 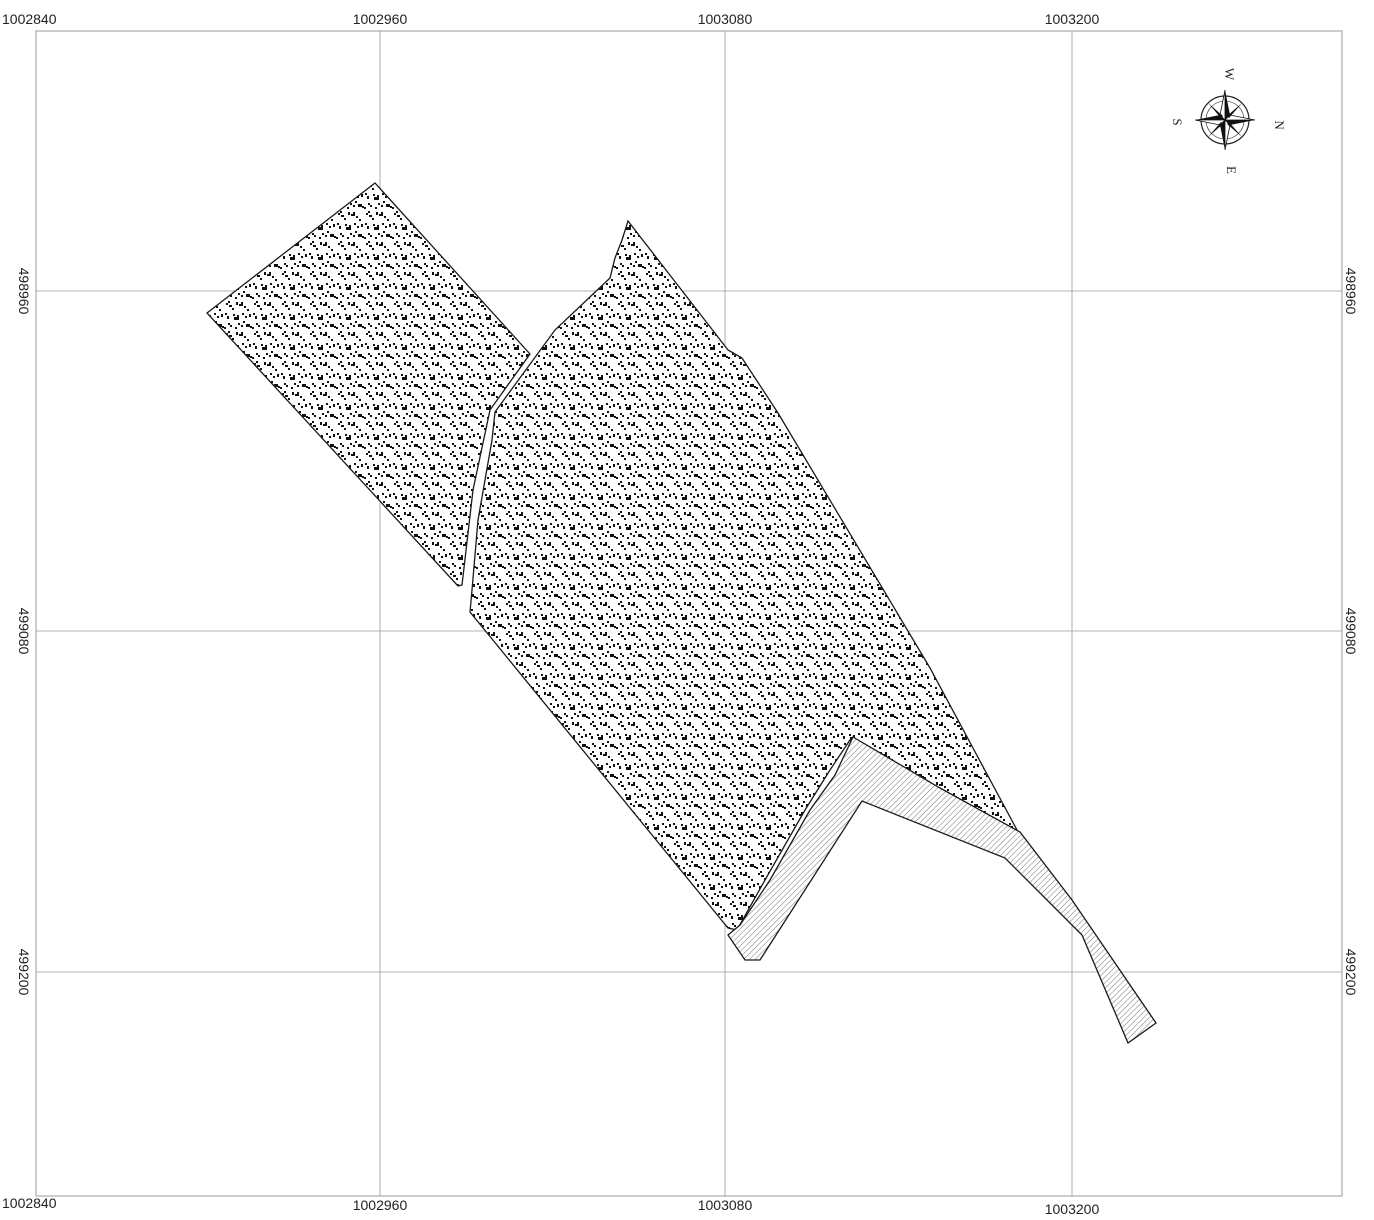 What do you see at coordinates (1072, 1209) in the screenshot?
I see `x-label-bottom: 1003200` at bounding box center [1072, 1209].